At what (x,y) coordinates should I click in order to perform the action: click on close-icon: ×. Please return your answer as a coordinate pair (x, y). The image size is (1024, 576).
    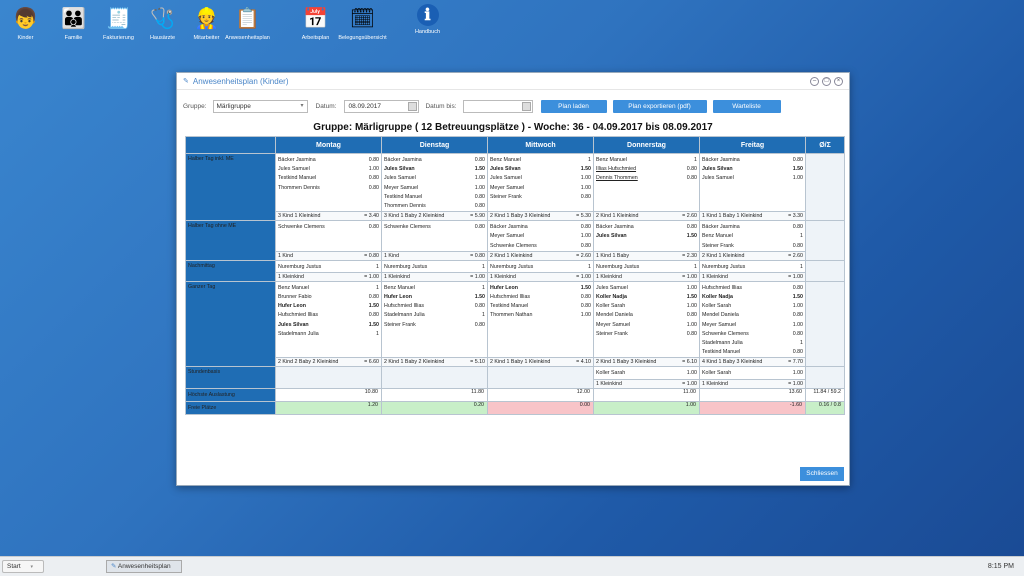
    Looking at the image, I should click on (838, 81).